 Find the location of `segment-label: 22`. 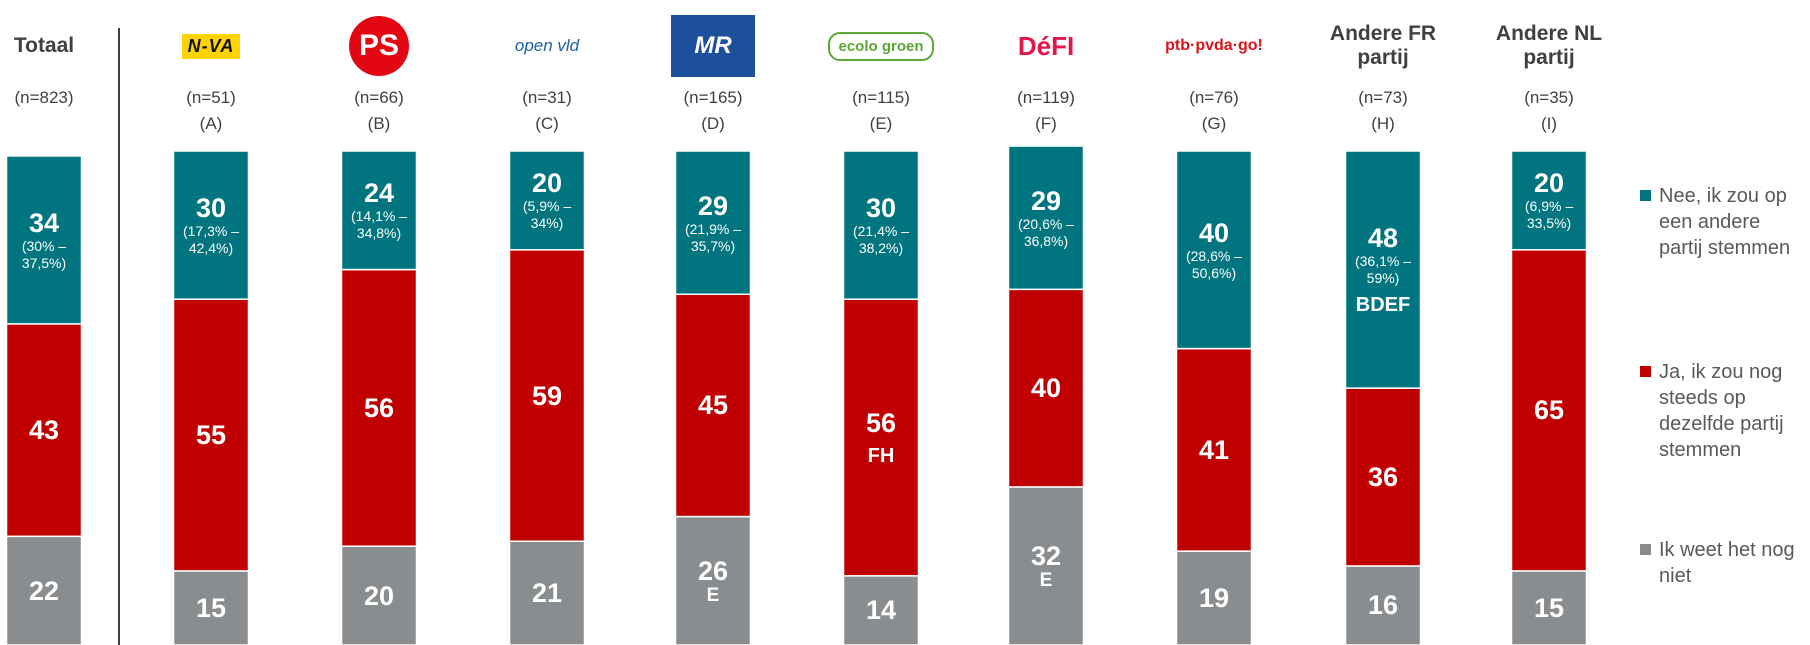

segment-label: 22 is located at coordinates (44, 590).